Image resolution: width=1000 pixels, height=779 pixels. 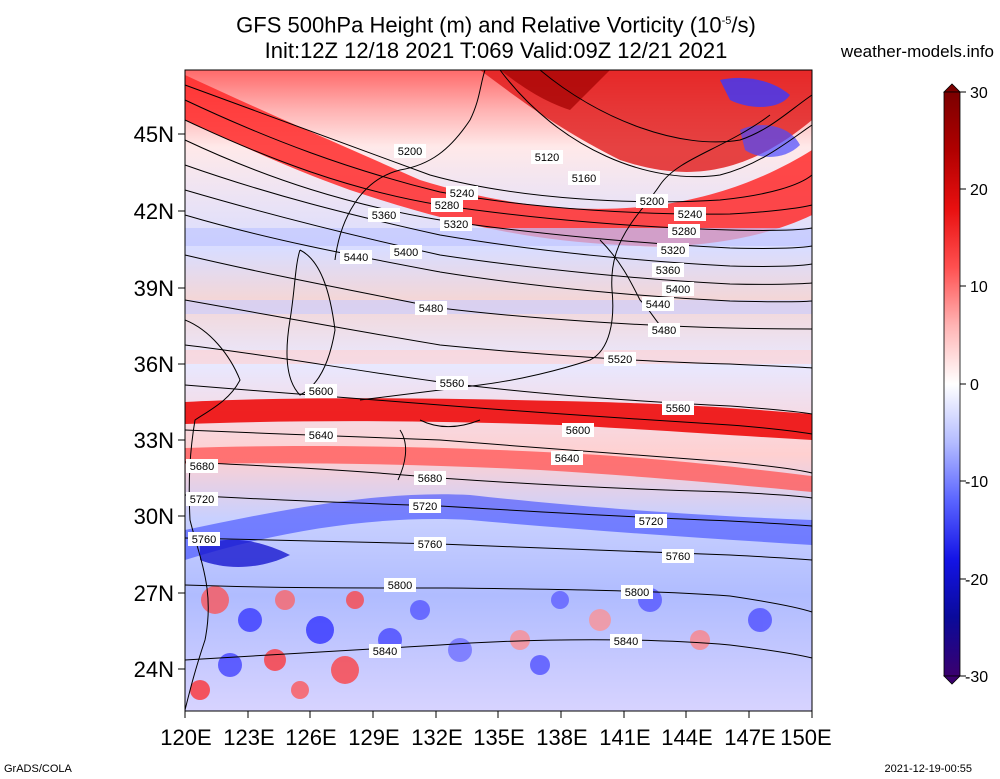 I want to click on svg-text: 5720, so click(x=202, y=500).